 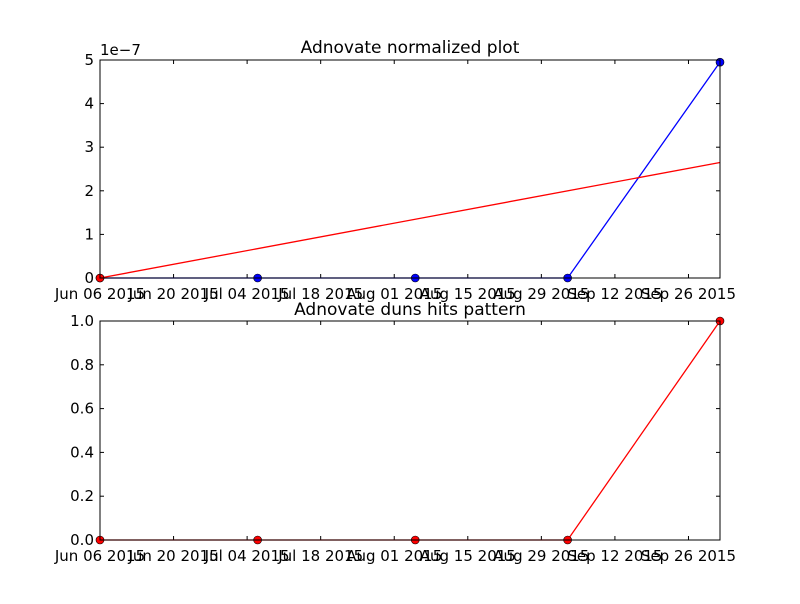 What do you see at coordinates (82, 365) in the screenshot?
I see `y-tick-label: 0.8` at bounding box center [82, 365].